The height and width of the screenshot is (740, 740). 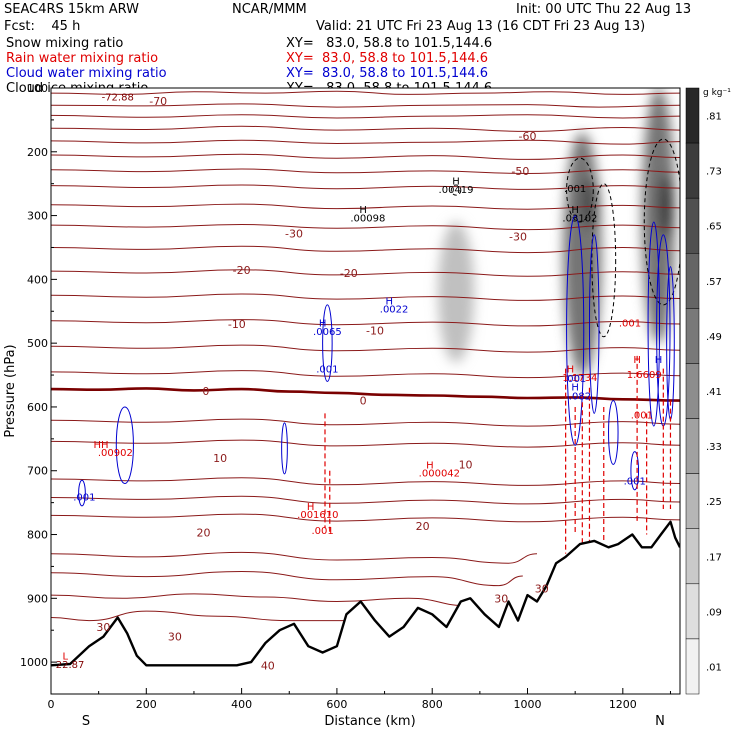 What do you see at coordinates (37, 471) in the screenshot?
I see `y-tick-label: 700` at bounding box center [37, 471].